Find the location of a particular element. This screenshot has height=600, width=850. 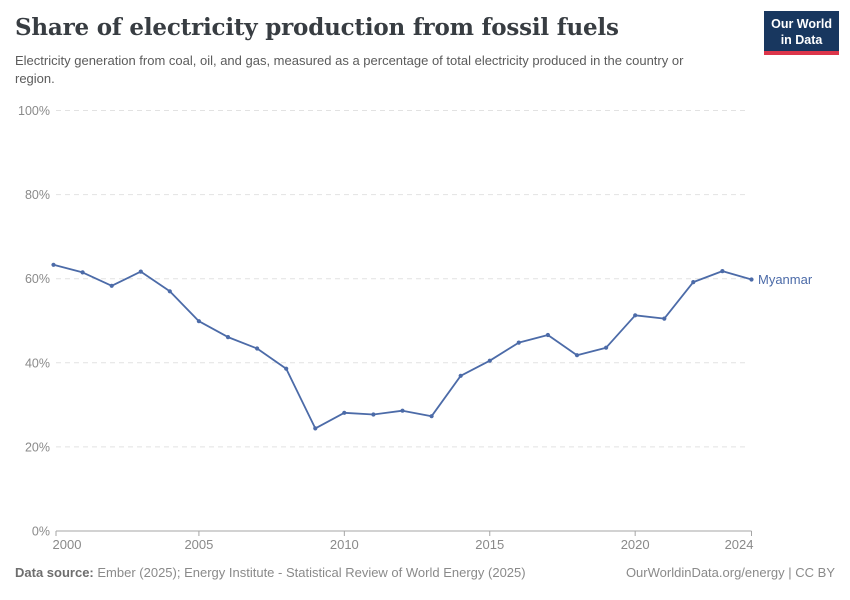

y-tick-label: 80% is located at coordinates (37, 195).